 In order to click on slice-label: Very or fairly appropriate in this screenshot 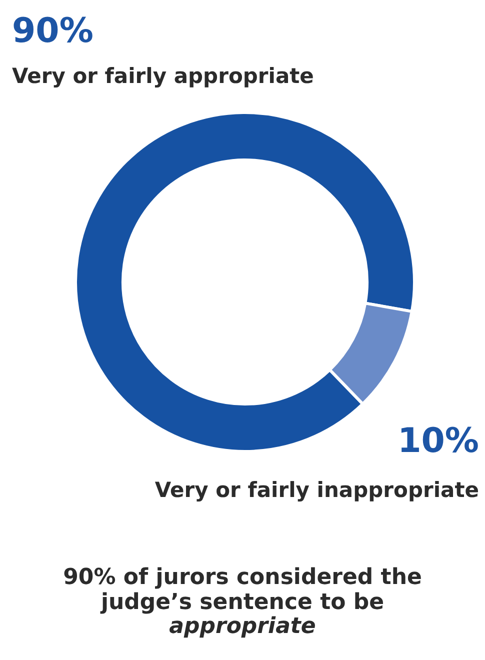, I will do `click(163, 77)`.